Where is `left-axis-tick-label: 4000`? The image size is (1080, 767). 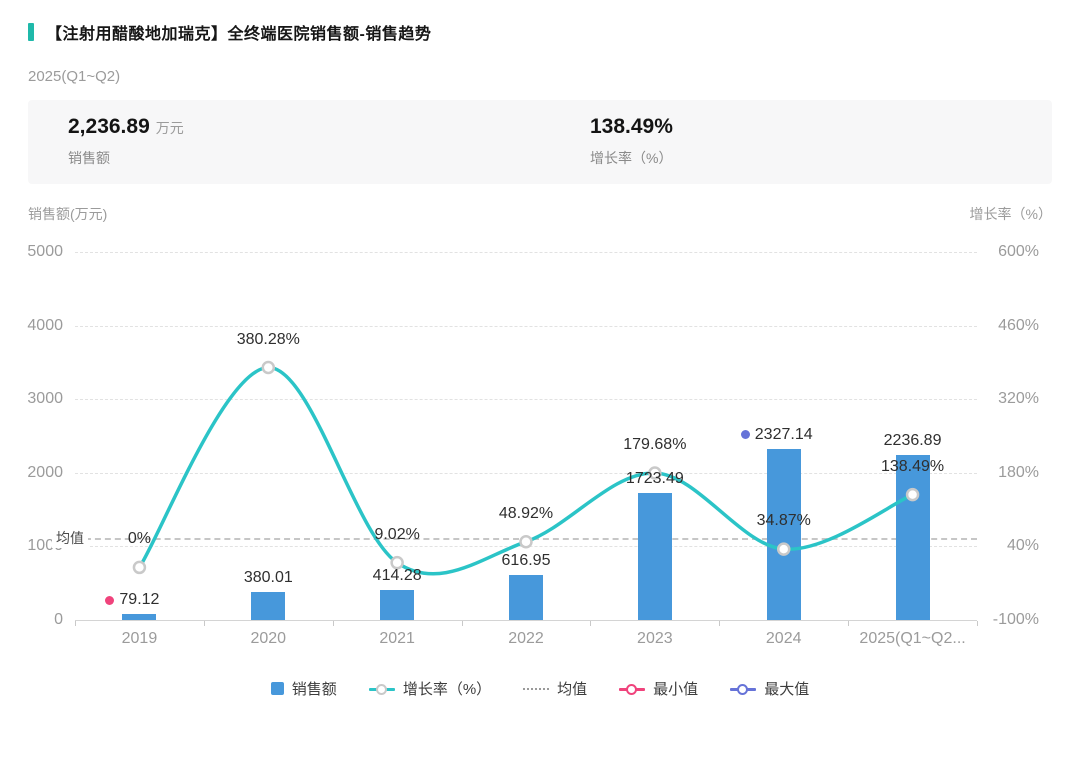
left-axis-tick-label: 4000 is located at coordinates (45, 325).